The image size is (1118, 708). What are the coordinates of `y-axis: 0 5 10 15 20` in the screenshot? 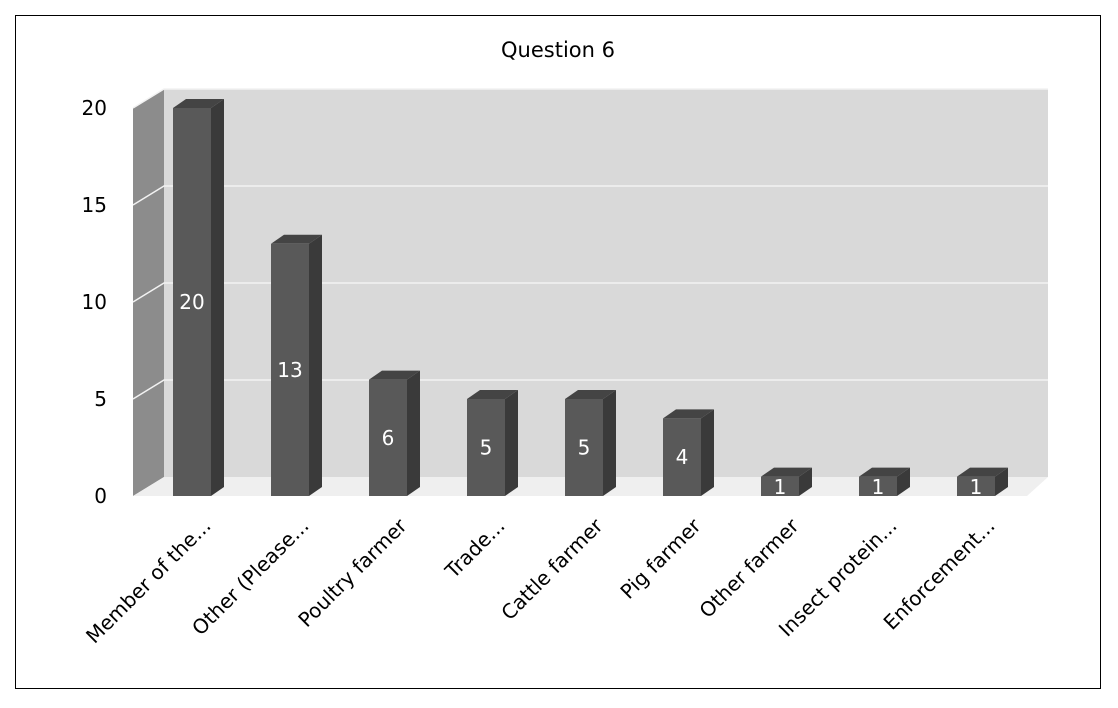 It's located at (94, 302).